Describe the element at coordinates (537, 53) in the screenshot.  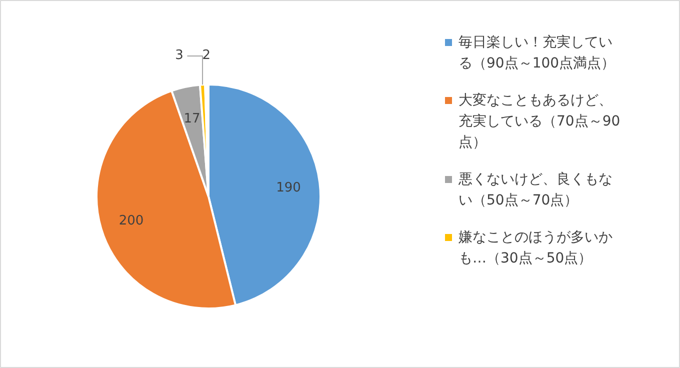
I see `legend-label: 毎日楽しい！充実している（90点～100点満点）` at that location.